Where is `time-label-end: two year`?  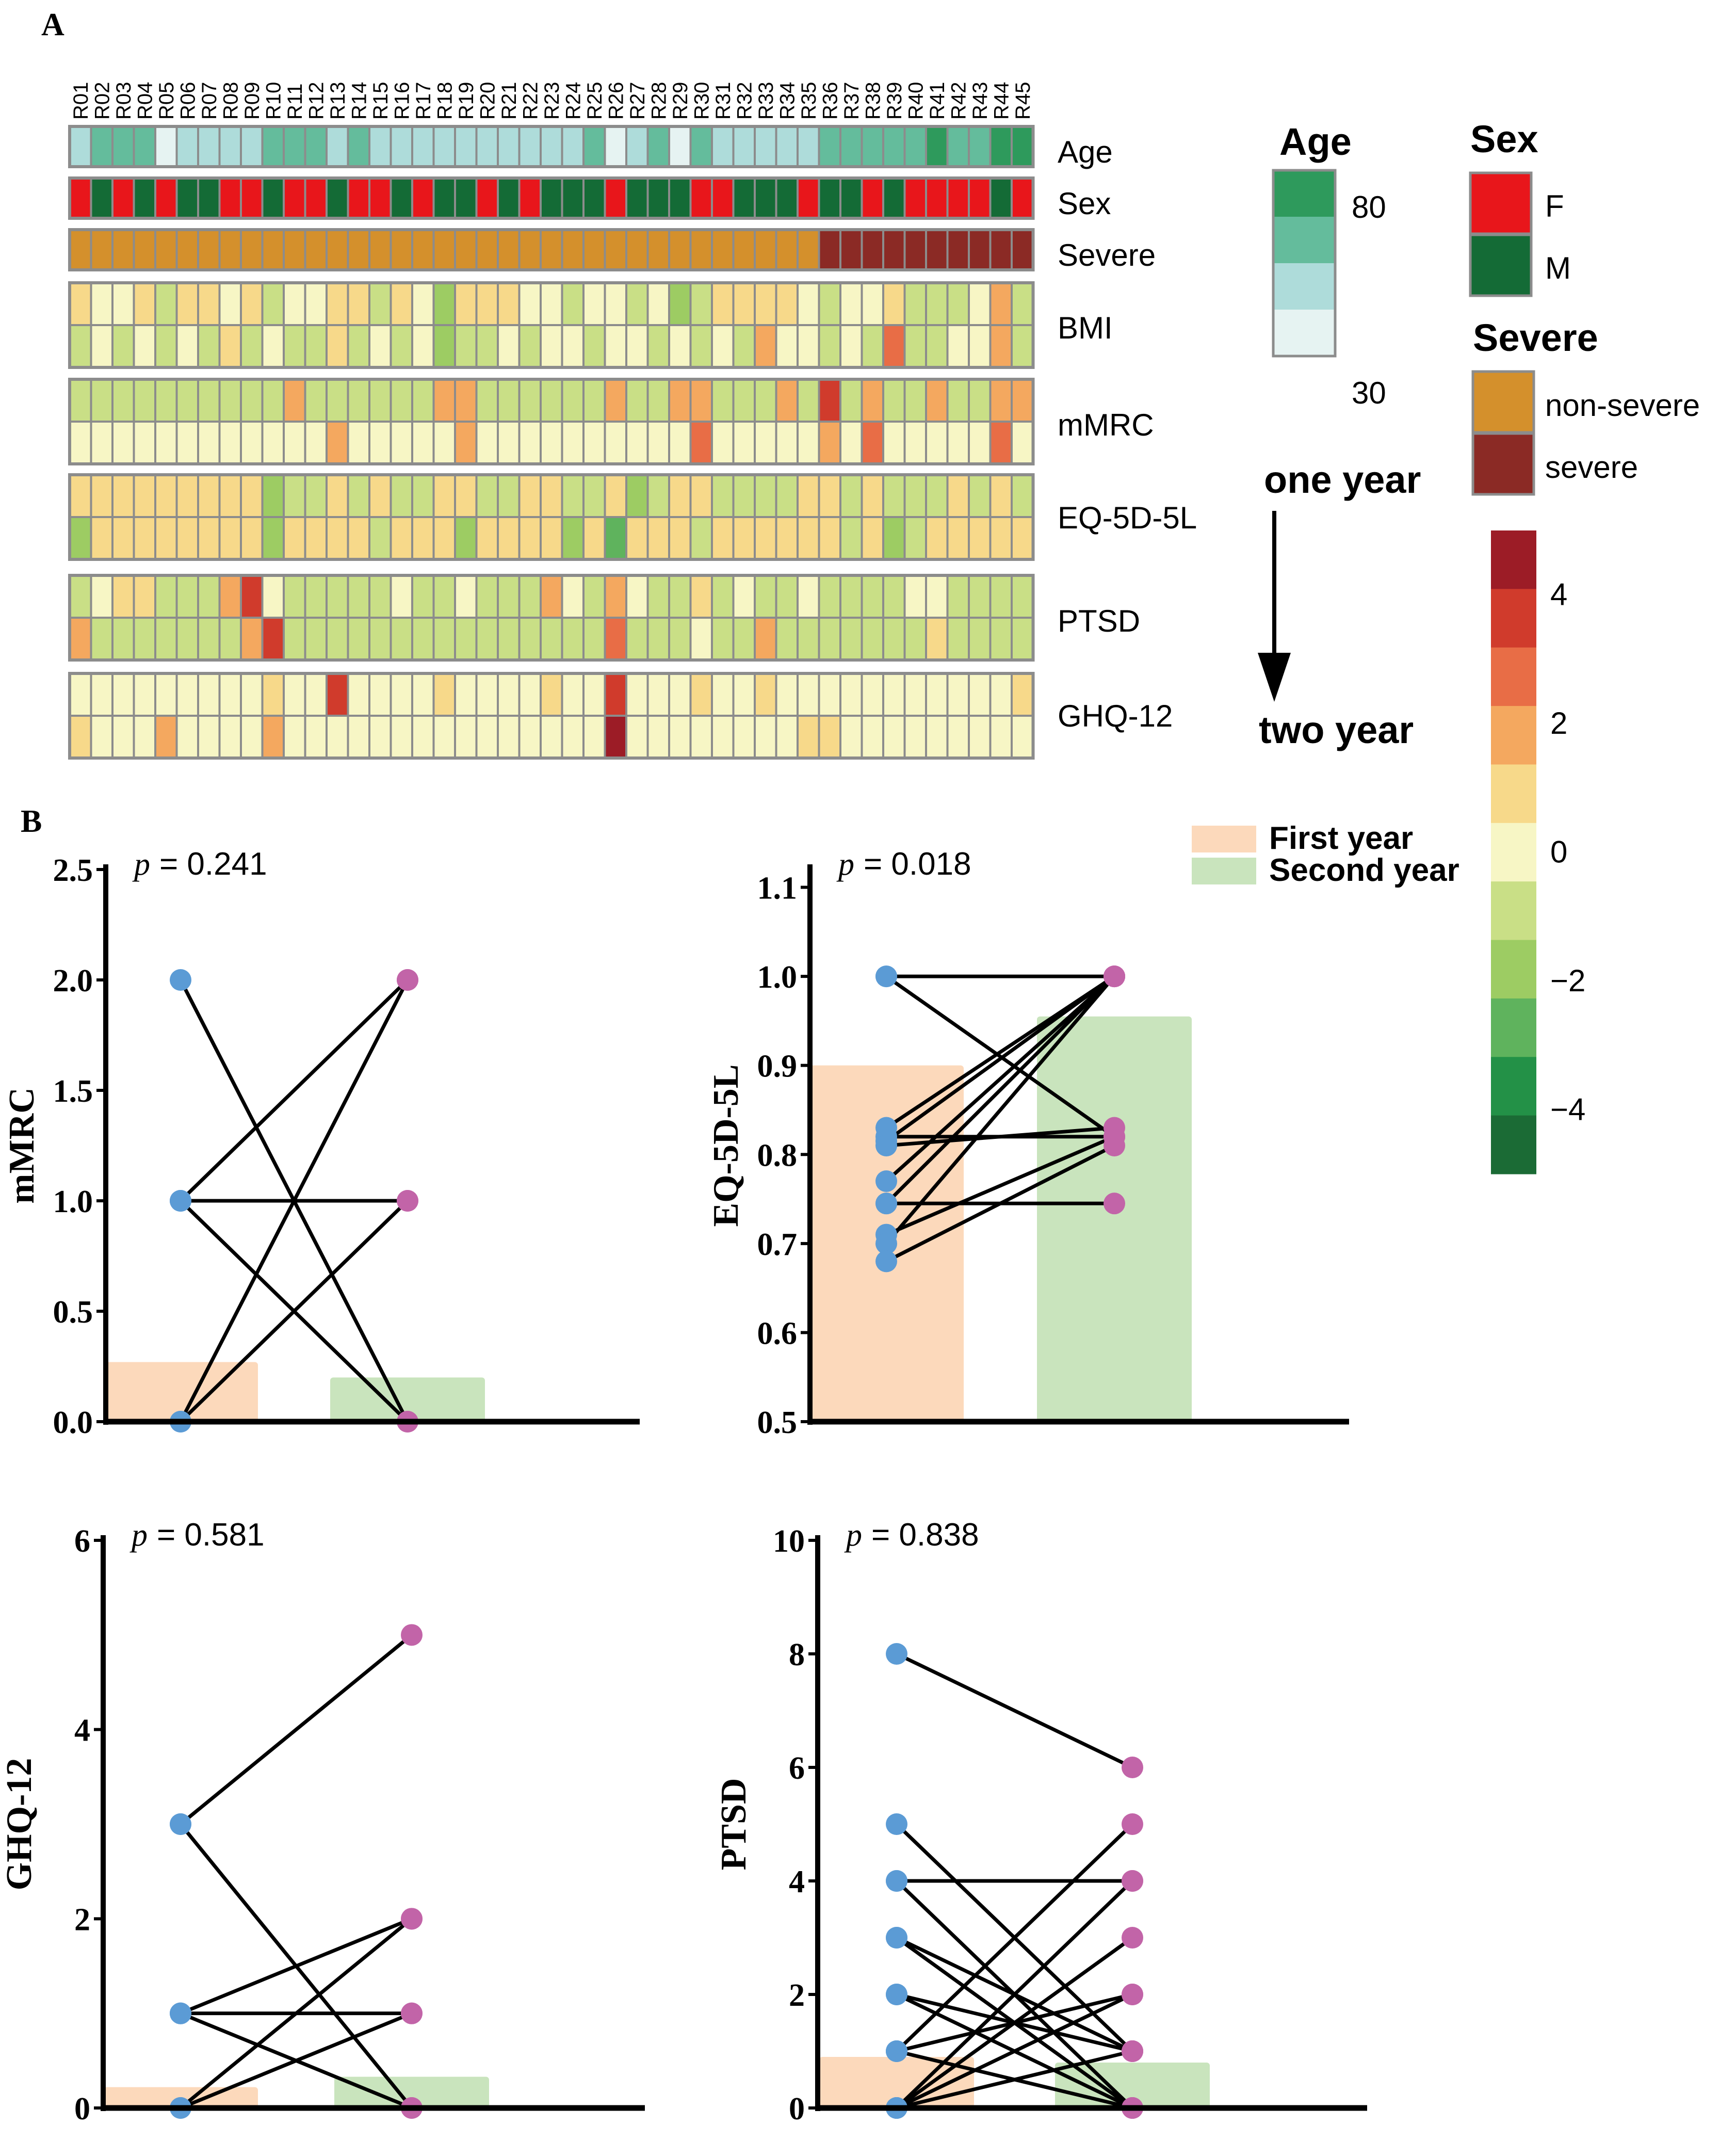
time-label-end: two year is located at coordinates (1337, 730).